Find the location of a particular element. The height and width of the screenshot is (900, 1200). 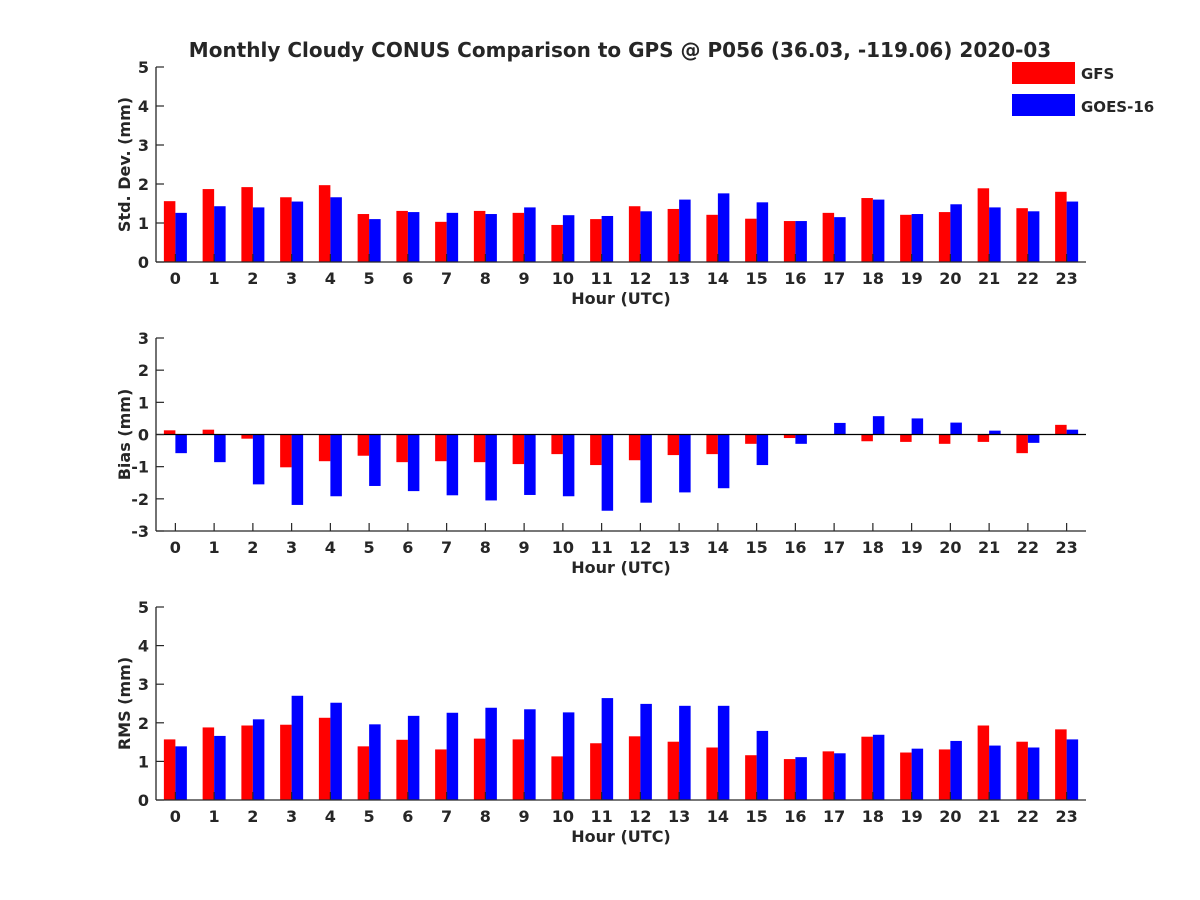

stddev-xtick-label: 4 is located at coordinates (330, 278).